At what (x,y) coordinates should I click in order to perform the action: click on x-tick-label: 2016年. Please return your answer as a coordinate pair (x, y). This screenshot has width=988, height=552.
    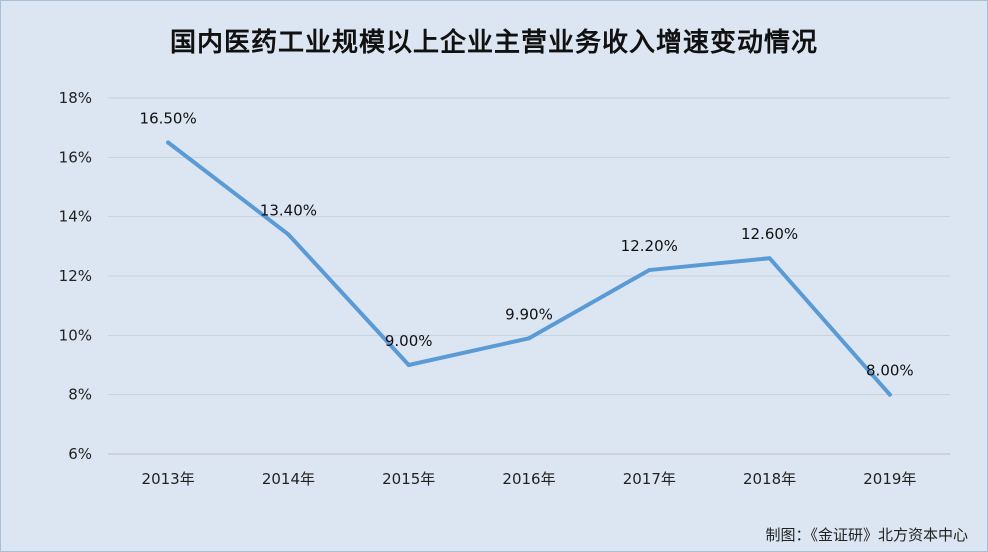
    Looking at the image, I should click on (528, 479).